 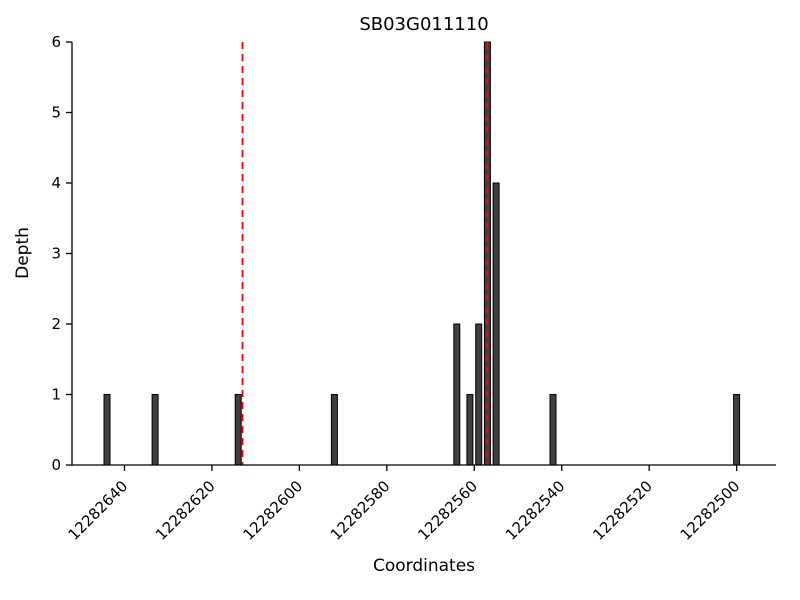 I want to click on x-tick-label: 12282500, so click(x=710, y=510).